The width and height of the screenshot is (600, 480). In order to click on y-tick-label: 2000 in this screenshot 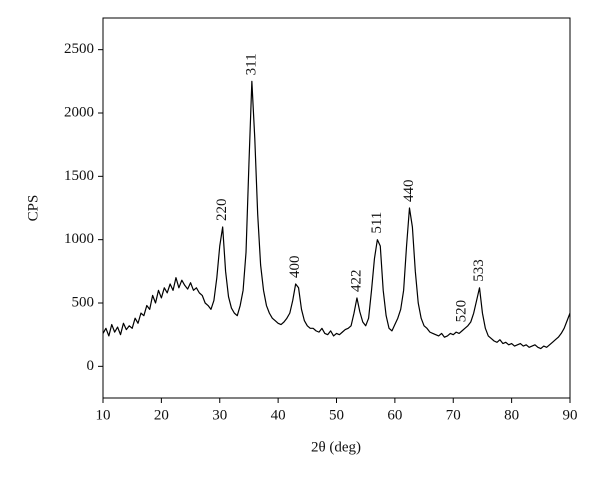, I will do `click(79, 112)`.